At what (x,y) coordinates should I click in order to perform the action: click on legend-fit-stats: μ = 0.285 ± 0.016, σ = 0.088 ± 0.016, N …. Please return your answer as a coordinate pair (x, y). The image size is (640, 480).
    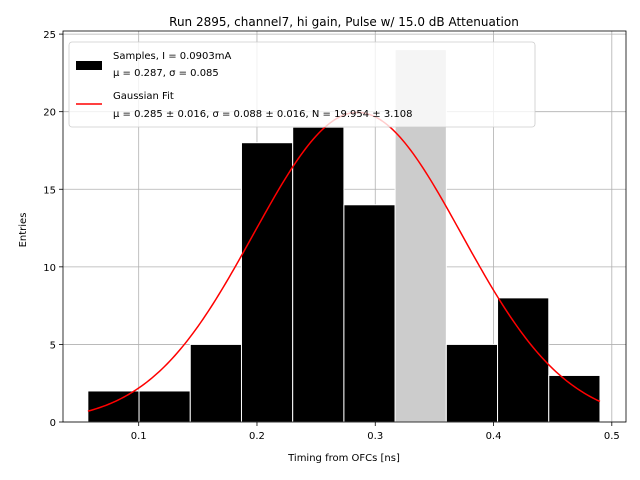
    Looking at the image, I should click on (262, 114).